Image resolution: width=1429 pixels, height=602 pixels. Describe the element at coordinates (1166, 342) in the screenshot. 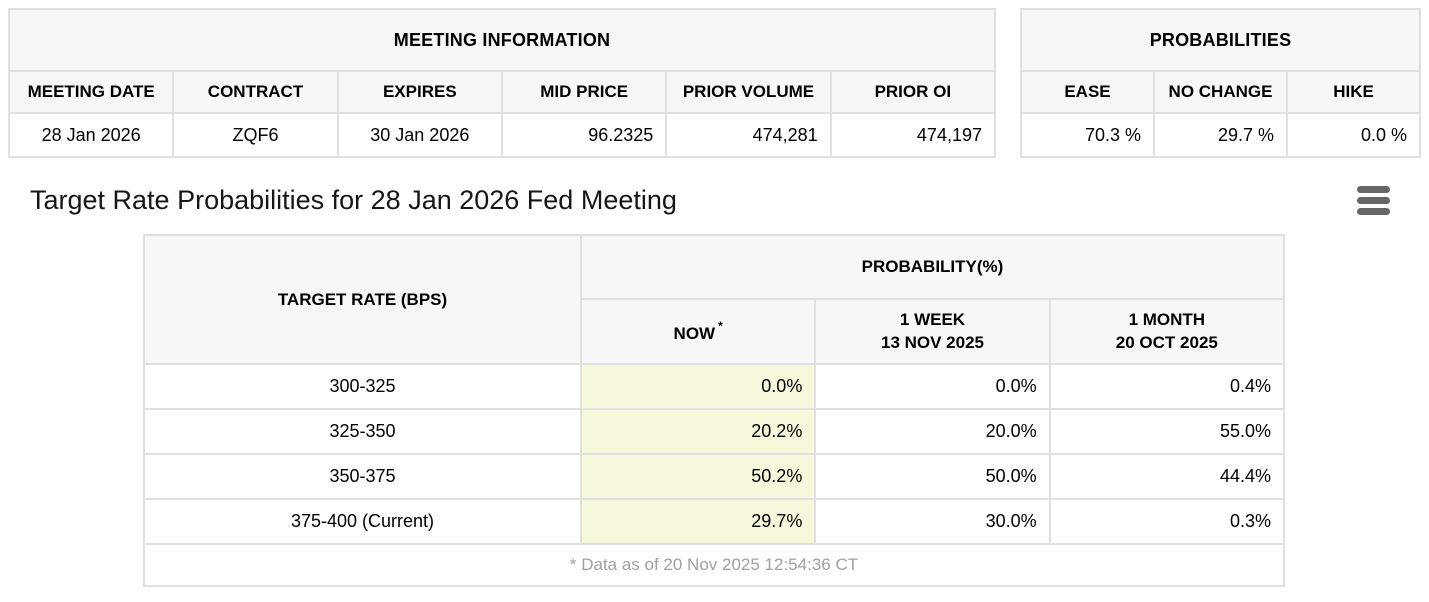

I see `month-date: 20 OCT 2025` at that location.